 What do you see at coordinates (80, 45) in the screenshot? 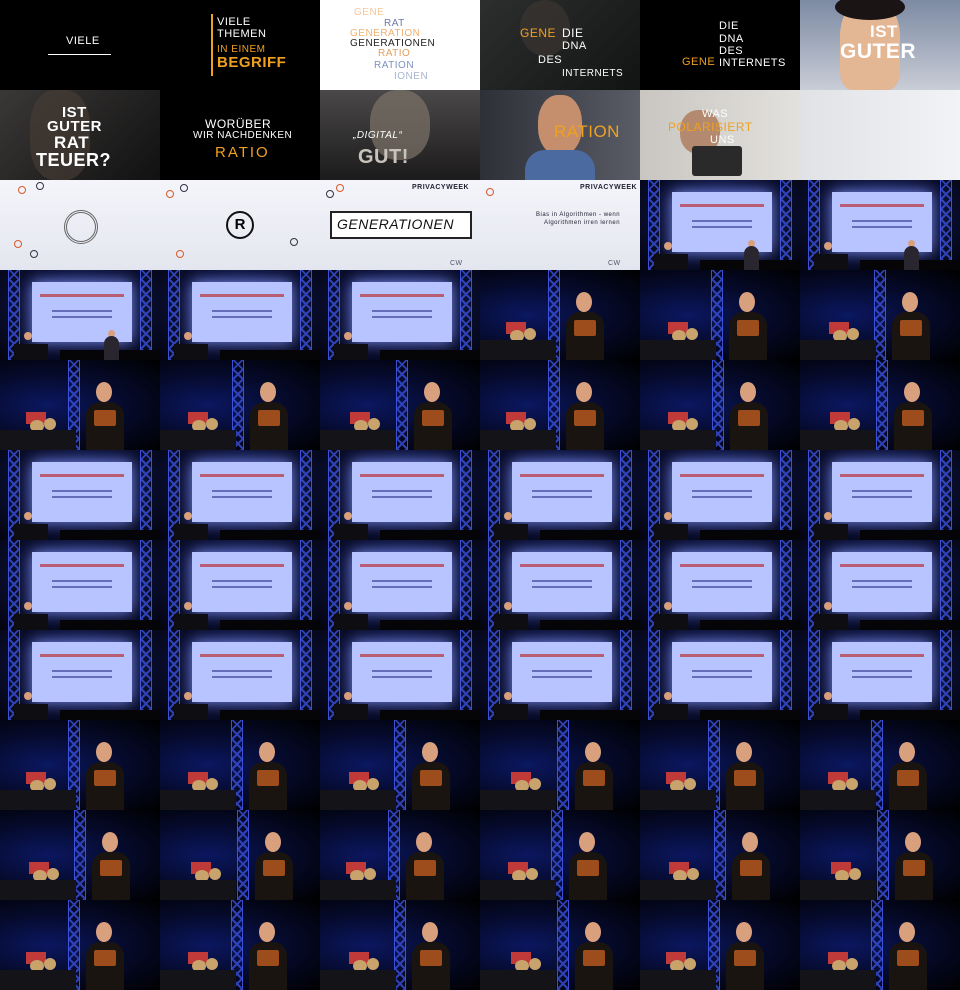
I see `frame-viele: VIELE` at bounding box center [80, 45].